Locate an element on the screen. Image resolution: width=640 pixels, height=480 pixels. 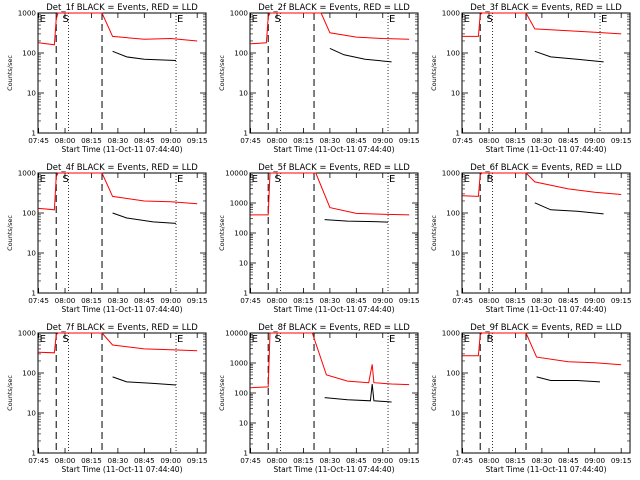
panel-title: Det_9f BLACK = Events, RED = LLD is located at coordinates (546, 328).